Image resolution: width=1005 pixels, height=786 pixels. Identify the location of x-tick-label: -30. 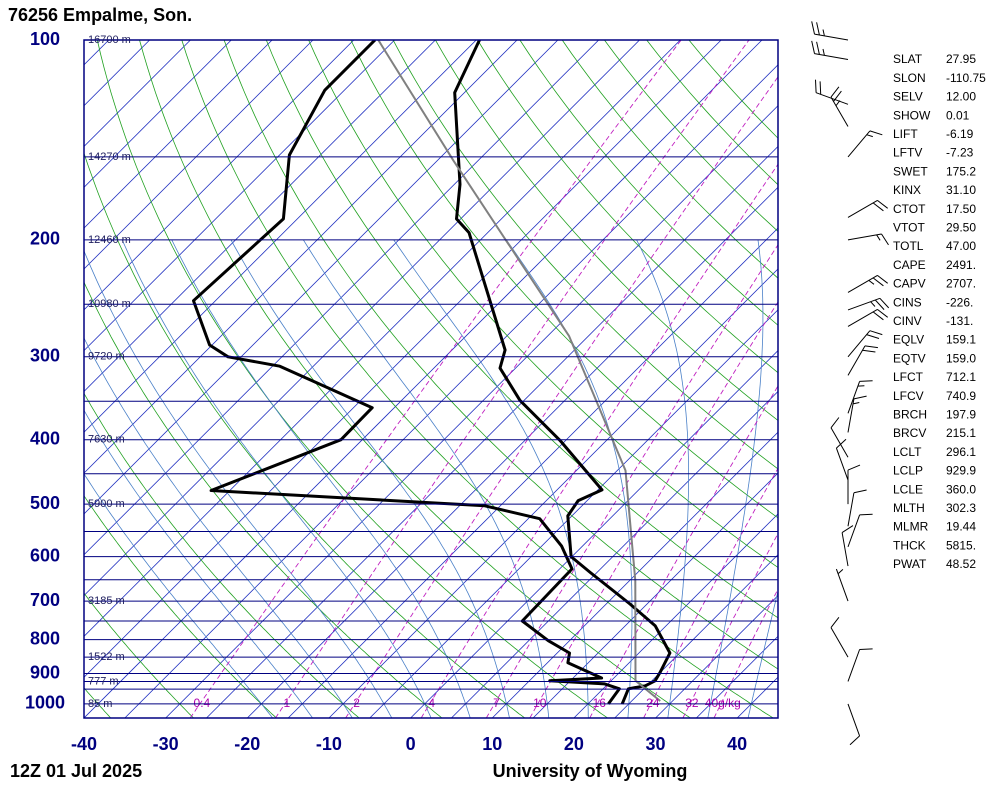
(166, 744).